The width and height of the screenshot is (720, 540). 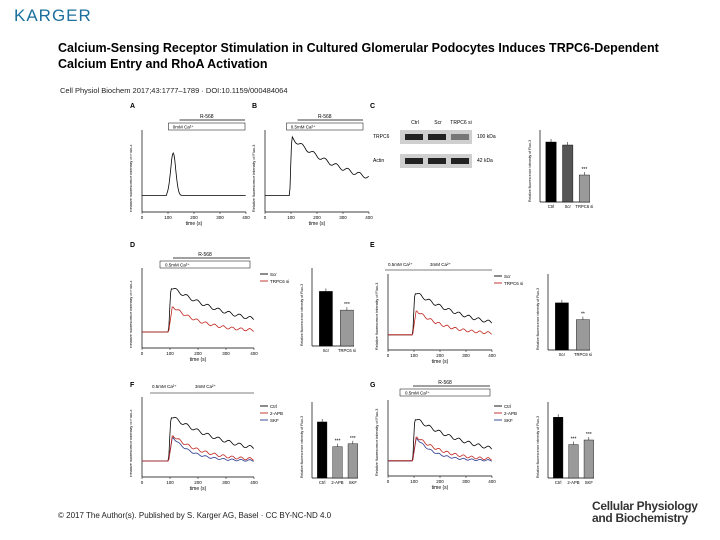 I want to click on panel-letter-D: D, so click(x=132, y=245).